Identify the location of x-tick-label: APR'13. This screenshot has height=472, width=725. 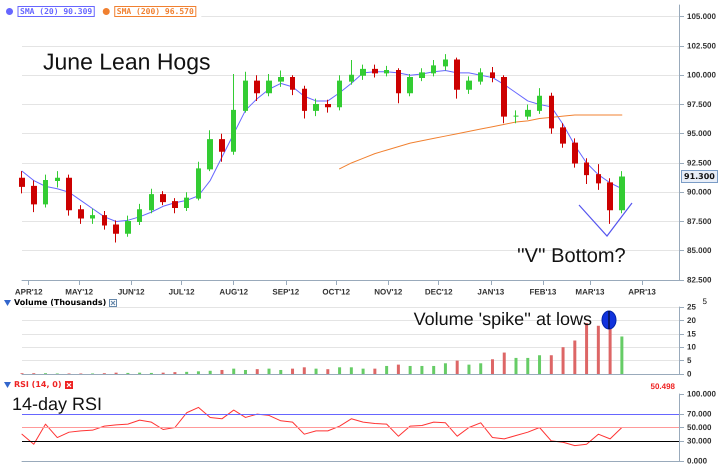
(642, 292).